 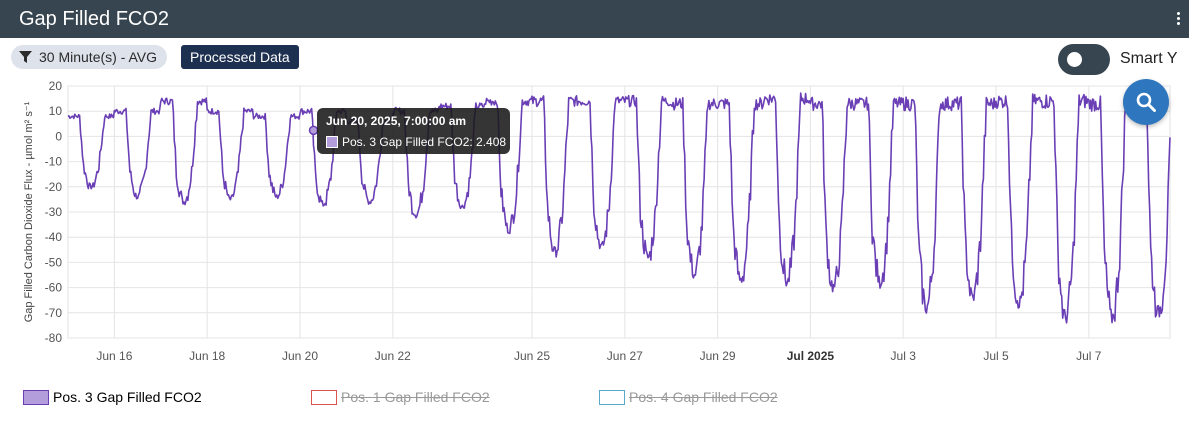 What do you see at coordinates (594, 19) in the screenshot?
I see `panel-header: Gap Filled FCO2` at bounding box center [594, 19].